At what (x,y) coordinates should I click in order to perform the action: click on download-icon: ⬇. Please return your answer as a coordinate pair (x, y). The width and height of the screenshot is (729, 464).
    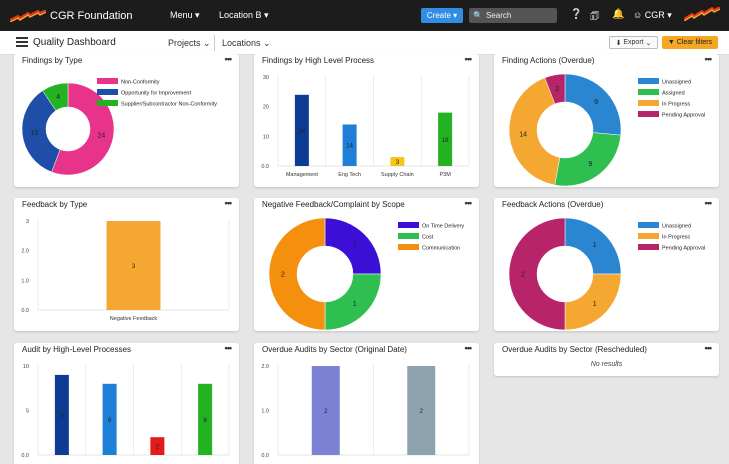
    Looking at the image, I should click on (619, 43).